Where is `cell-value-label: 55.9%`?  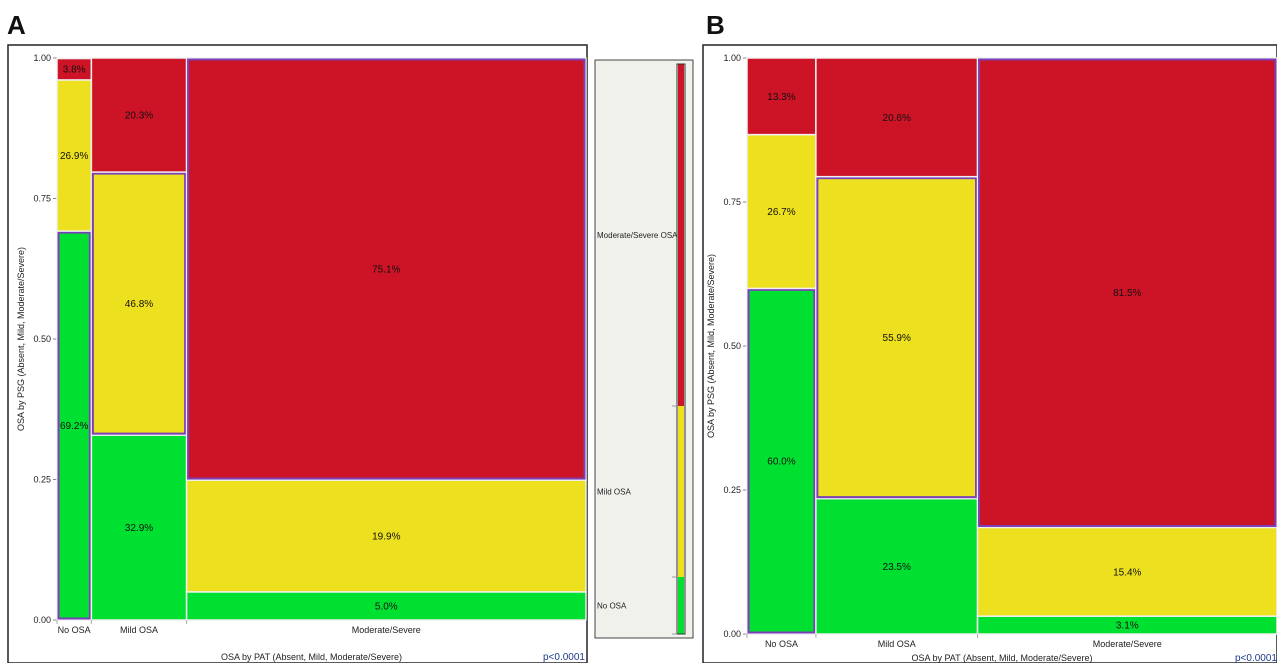
cell-value-label: 55.9% is located at coordinates (897, 338).